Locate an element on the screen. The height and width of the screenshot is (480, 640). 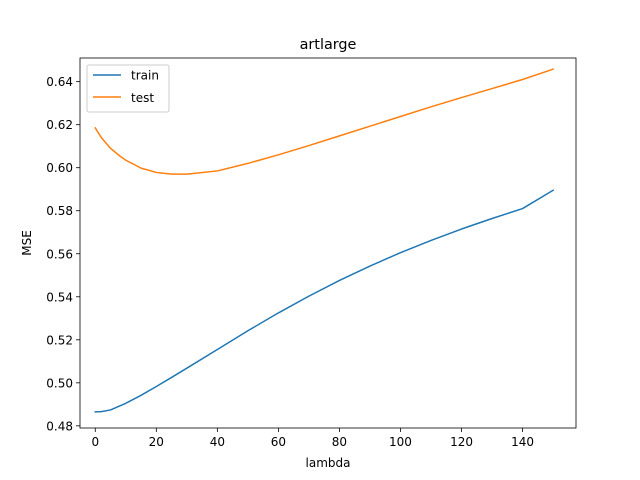
y-tick-label: 0.56 is located at coordinates (59, 254).